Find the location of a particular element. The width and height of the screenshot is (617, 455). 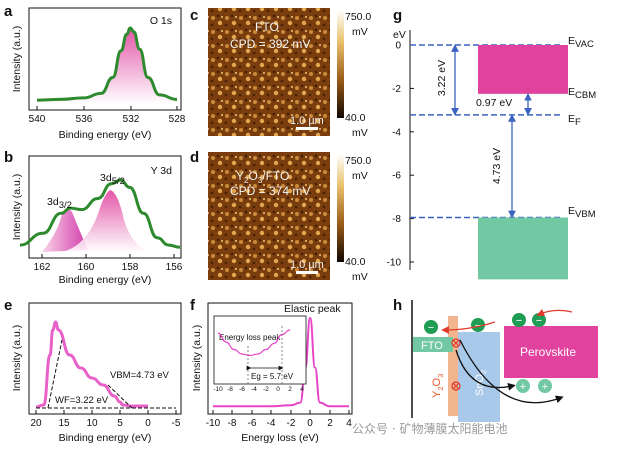

panel-a-frame is located at coordinates (105, 59).